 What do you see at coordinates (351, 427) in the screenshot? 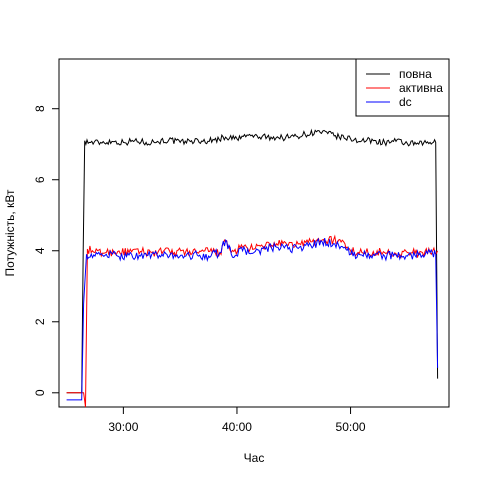
I see `x-tick-label: 50:00` at bounding box center [351, 427].